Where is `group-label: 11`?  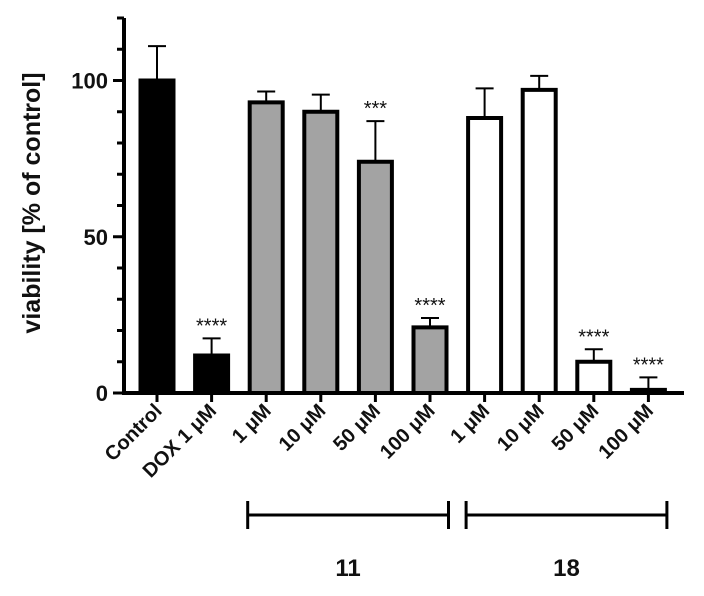 group-label: 11 is located at coordinates (347, 568).